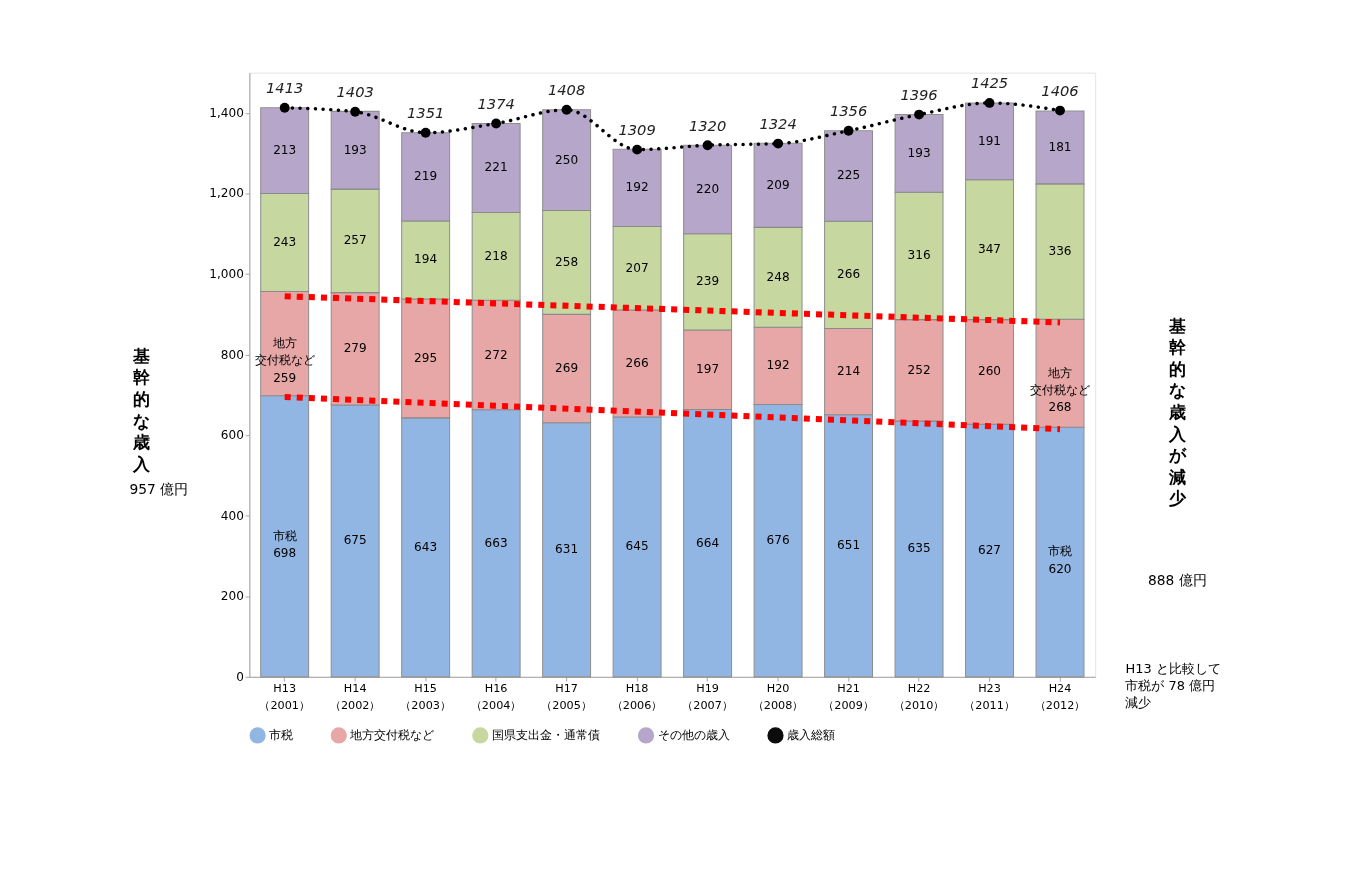  Describe the element at coordinates (778, 540) in the screenshot. I see `data-label: 676` at that location.